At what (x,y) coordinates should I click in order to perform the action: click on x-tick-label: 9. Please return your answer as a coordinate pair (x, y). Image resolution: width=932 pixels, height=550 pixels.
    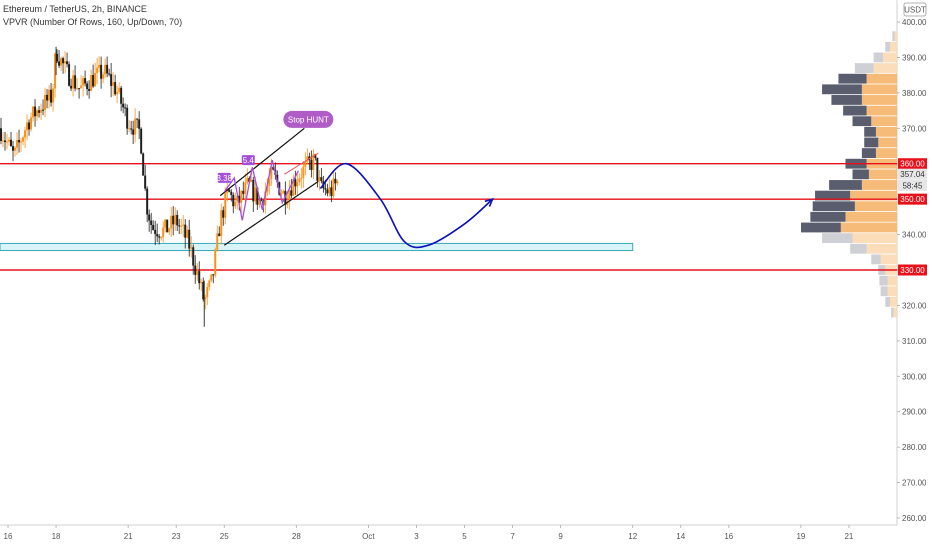
    Looking at the image, I should click on (560, 536).